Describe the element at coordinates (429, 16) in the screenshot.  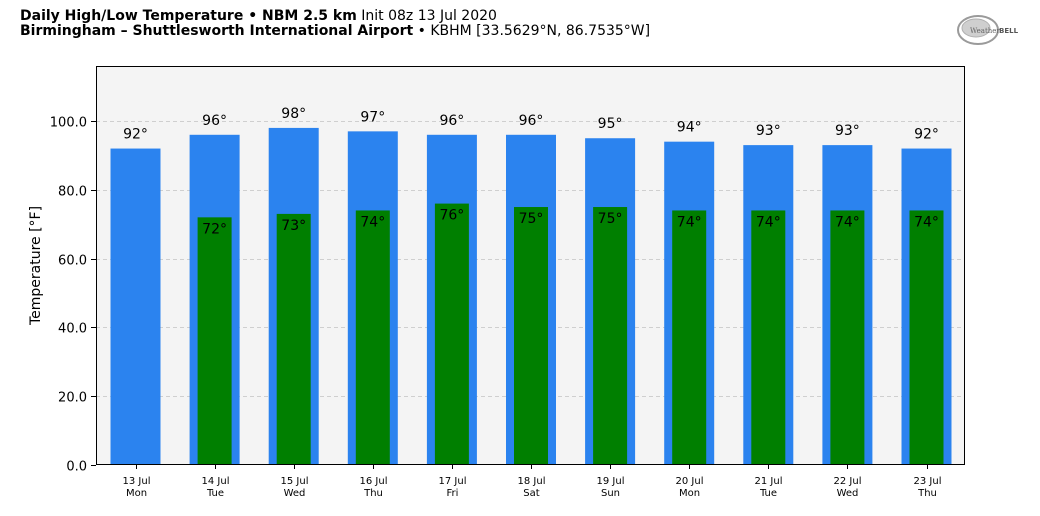
I see `title-init-time: Init 08z 13 Jul 2020` at that location.